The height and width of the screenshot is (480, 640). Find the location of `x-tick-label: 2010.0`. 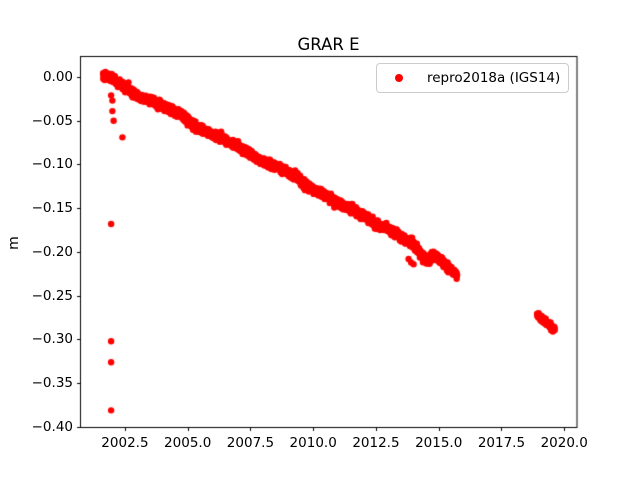

x-tick-label: 2010.0 is located at coordinates (313, 442).